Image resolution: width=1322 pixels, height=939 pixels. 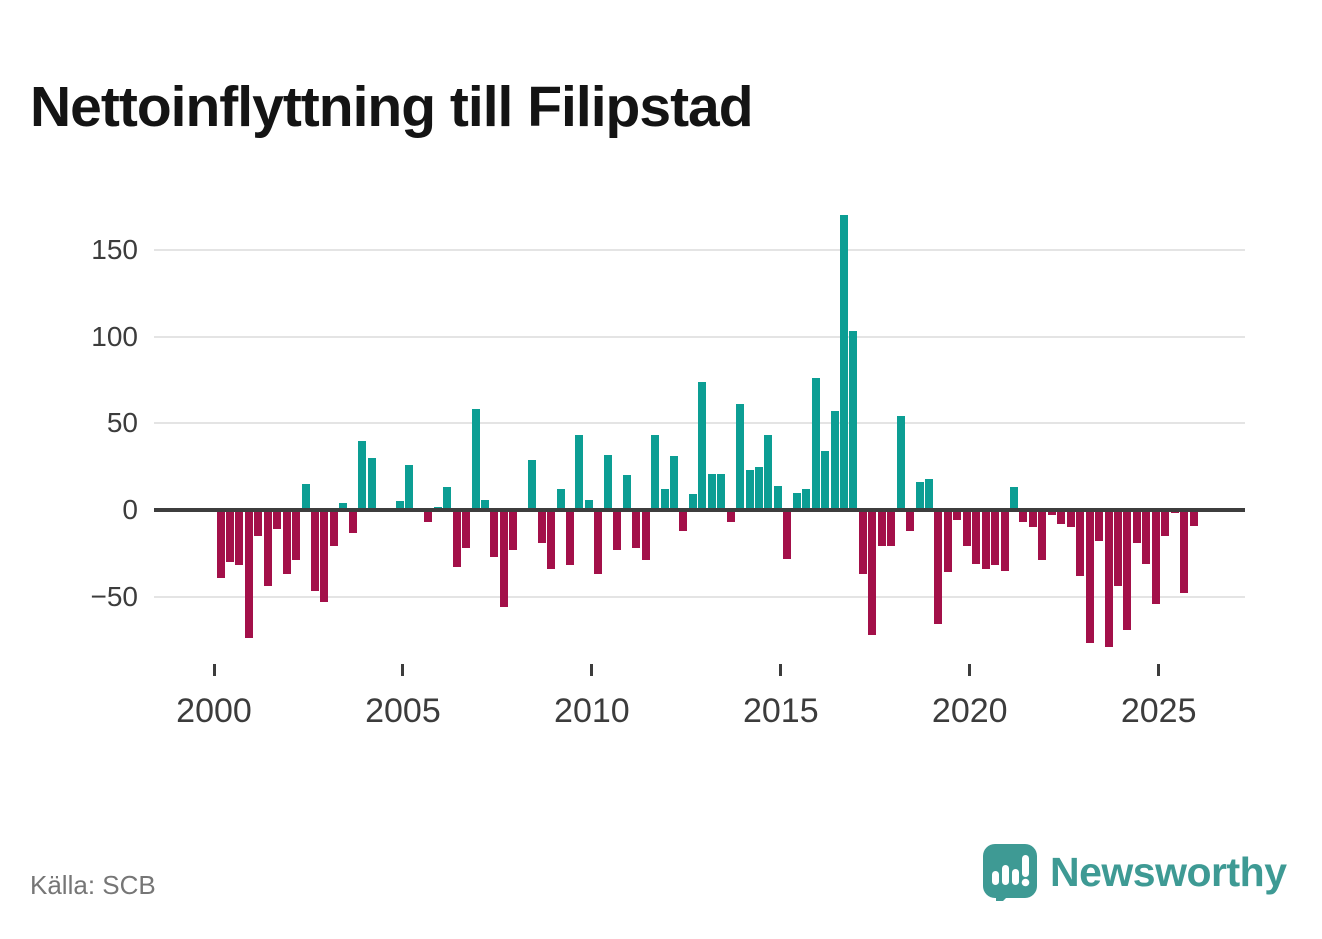 I want to click on bar-2000Q2, so click(x=229, y=536).